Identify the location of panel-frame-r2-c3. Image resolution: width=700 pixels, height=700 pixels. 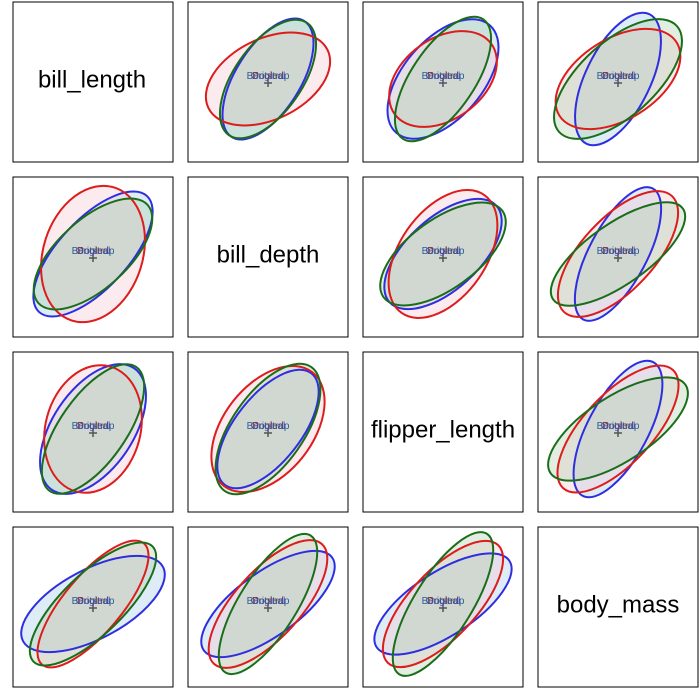
(443, 257).